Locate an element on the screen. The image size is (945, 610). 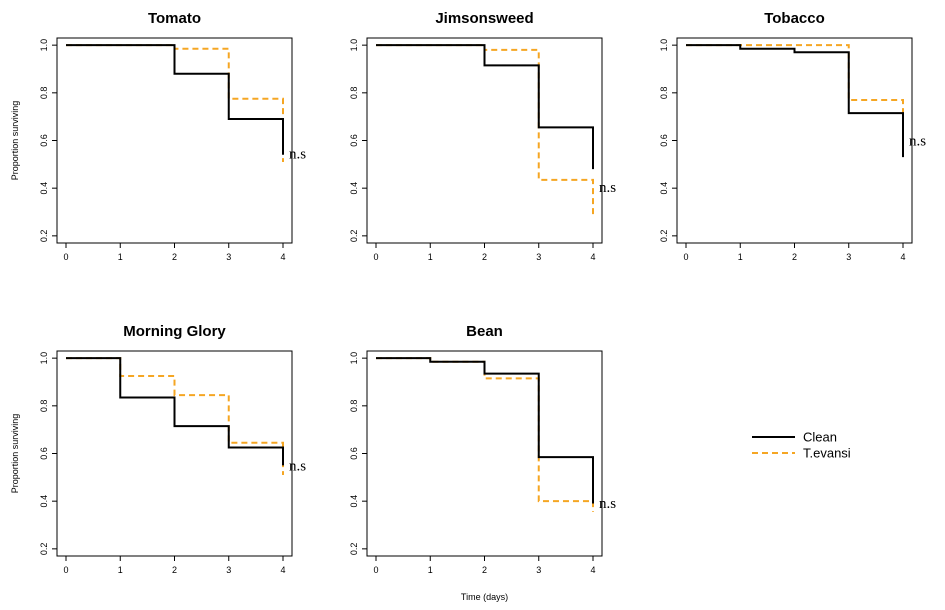
panel-title: Morning Glory is located at coordinates (174, 331).